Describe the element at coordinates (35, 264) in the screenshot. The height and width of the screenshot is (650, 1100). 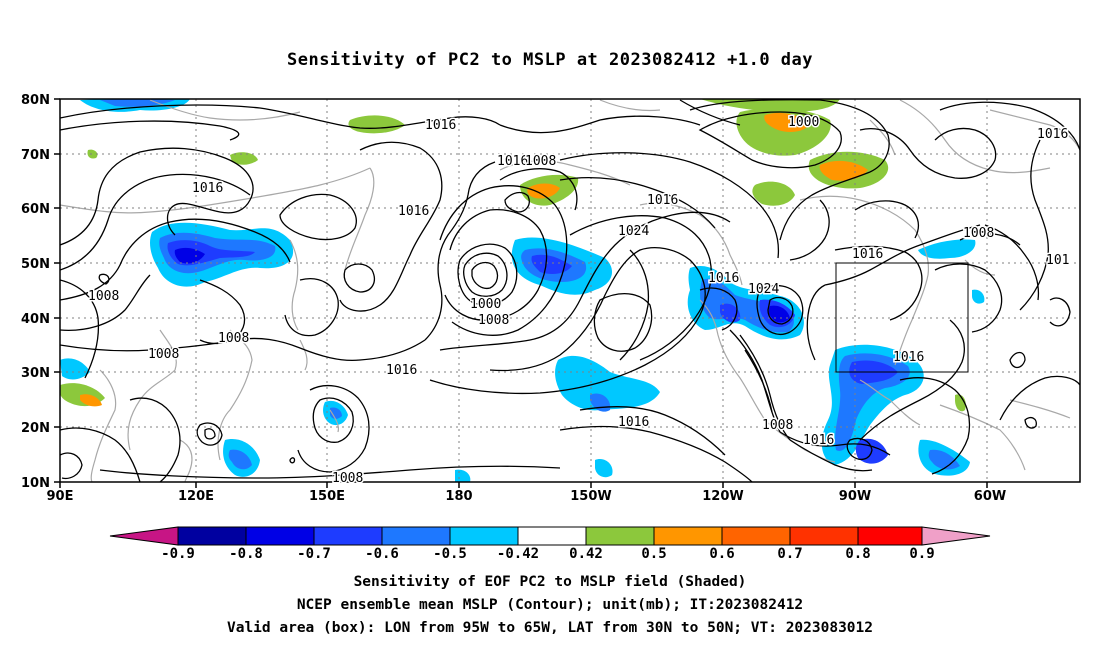
I see `lat-label: 50N` at that location.